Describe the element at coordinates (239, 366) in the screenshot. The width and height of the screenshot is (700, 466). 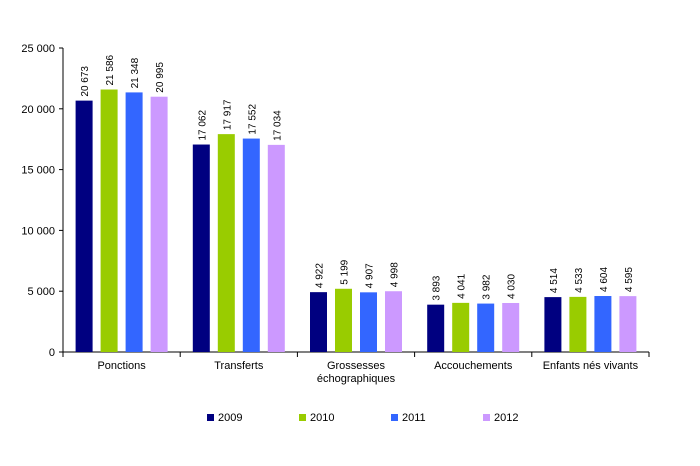
I see `x-category-label: Transferts` at that location.